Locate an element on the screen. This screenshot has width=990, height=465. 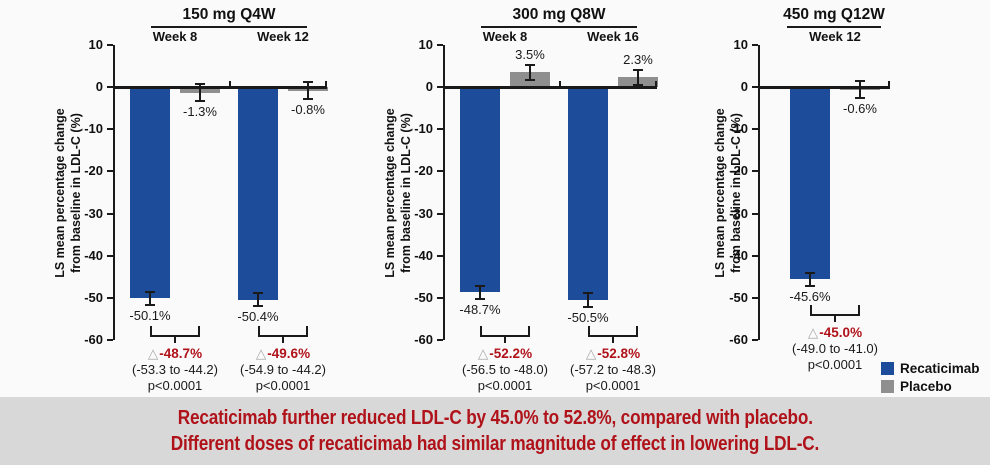
legend-label: Placebo is located at coordinates (926, 386).